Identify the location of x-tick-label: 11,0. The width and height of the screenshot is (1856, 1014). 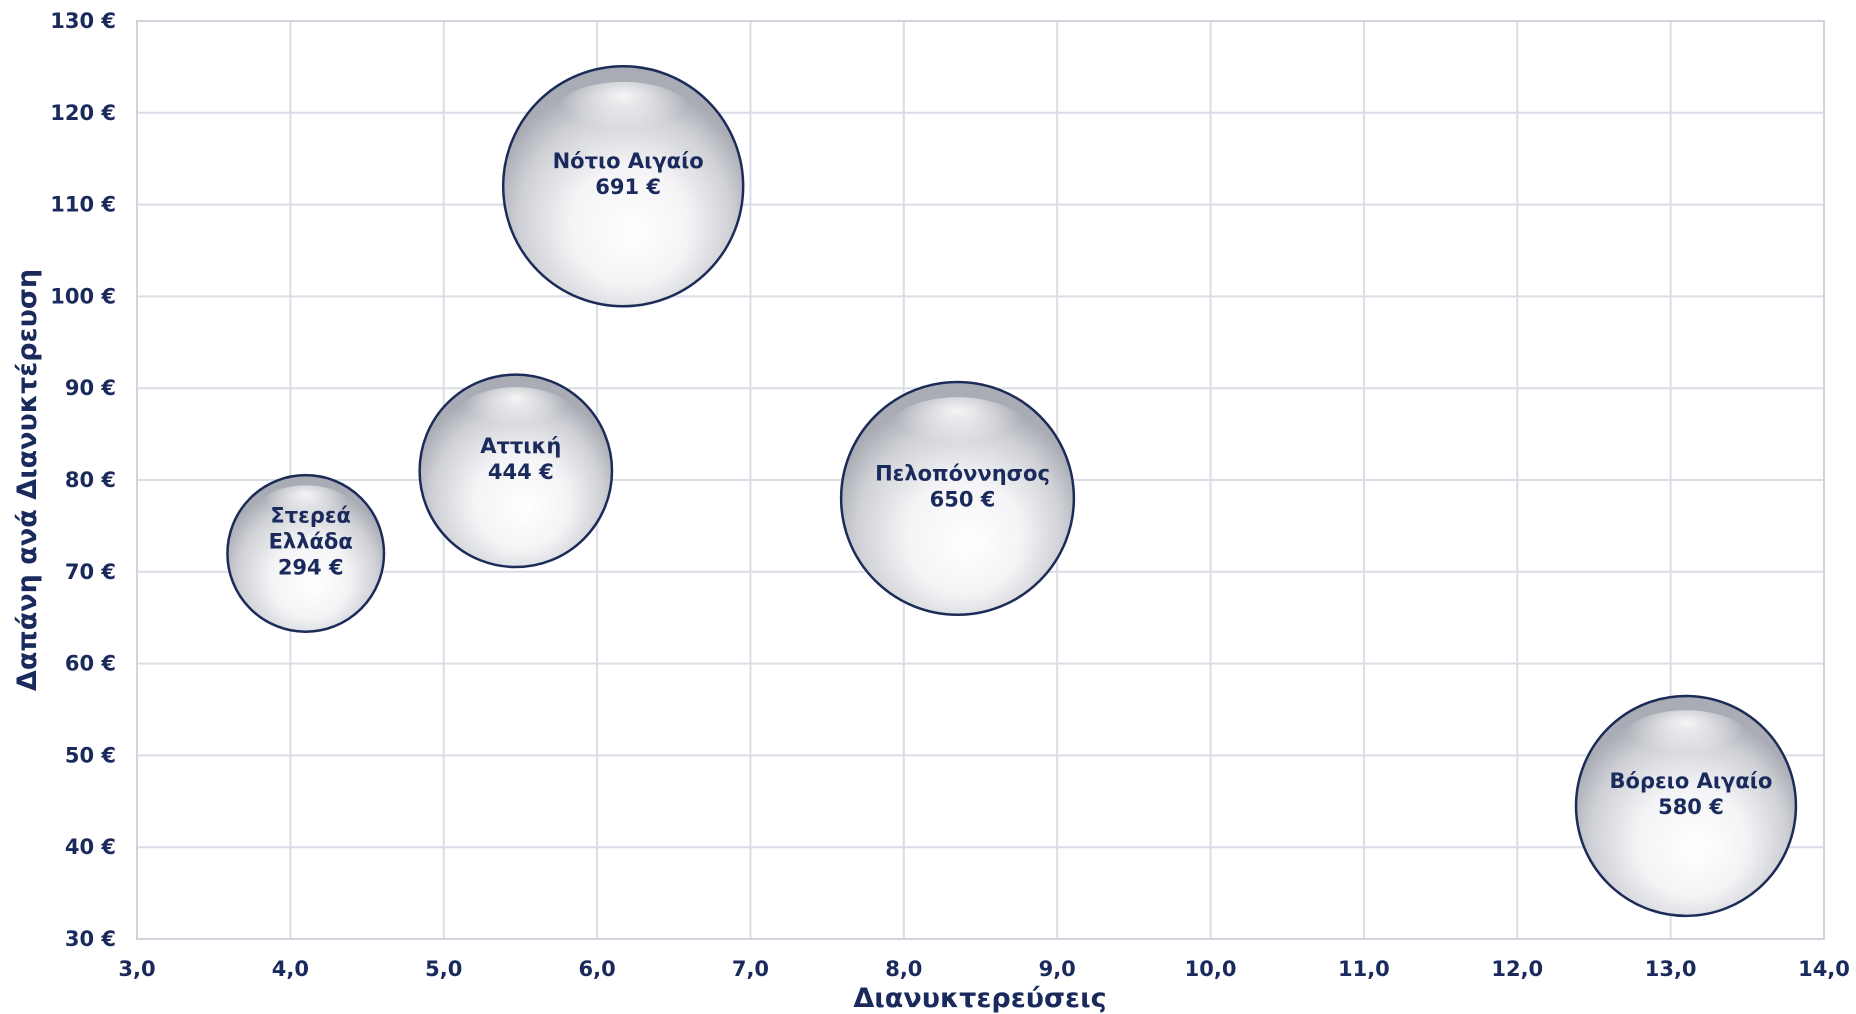
(1364, 969).